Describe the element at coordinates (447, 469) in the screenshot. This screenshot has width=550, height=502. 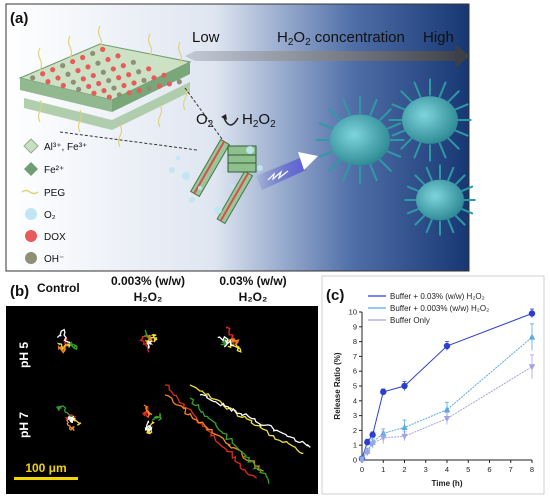
I see `x-tick-label: 4` at that location.